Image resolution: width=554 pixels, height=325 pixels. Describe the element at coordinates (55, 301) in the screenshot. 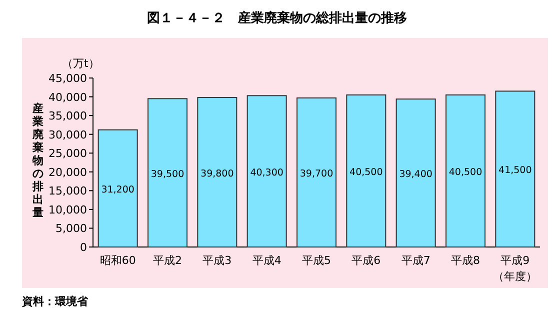

I see `text: 資料：環境省` at that location.